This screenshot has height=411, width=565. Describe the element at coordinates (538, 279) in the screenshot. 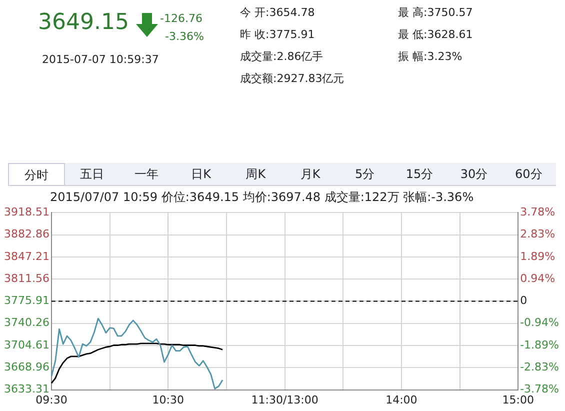

I see `y2-tick-label: 0.94%` at that location.